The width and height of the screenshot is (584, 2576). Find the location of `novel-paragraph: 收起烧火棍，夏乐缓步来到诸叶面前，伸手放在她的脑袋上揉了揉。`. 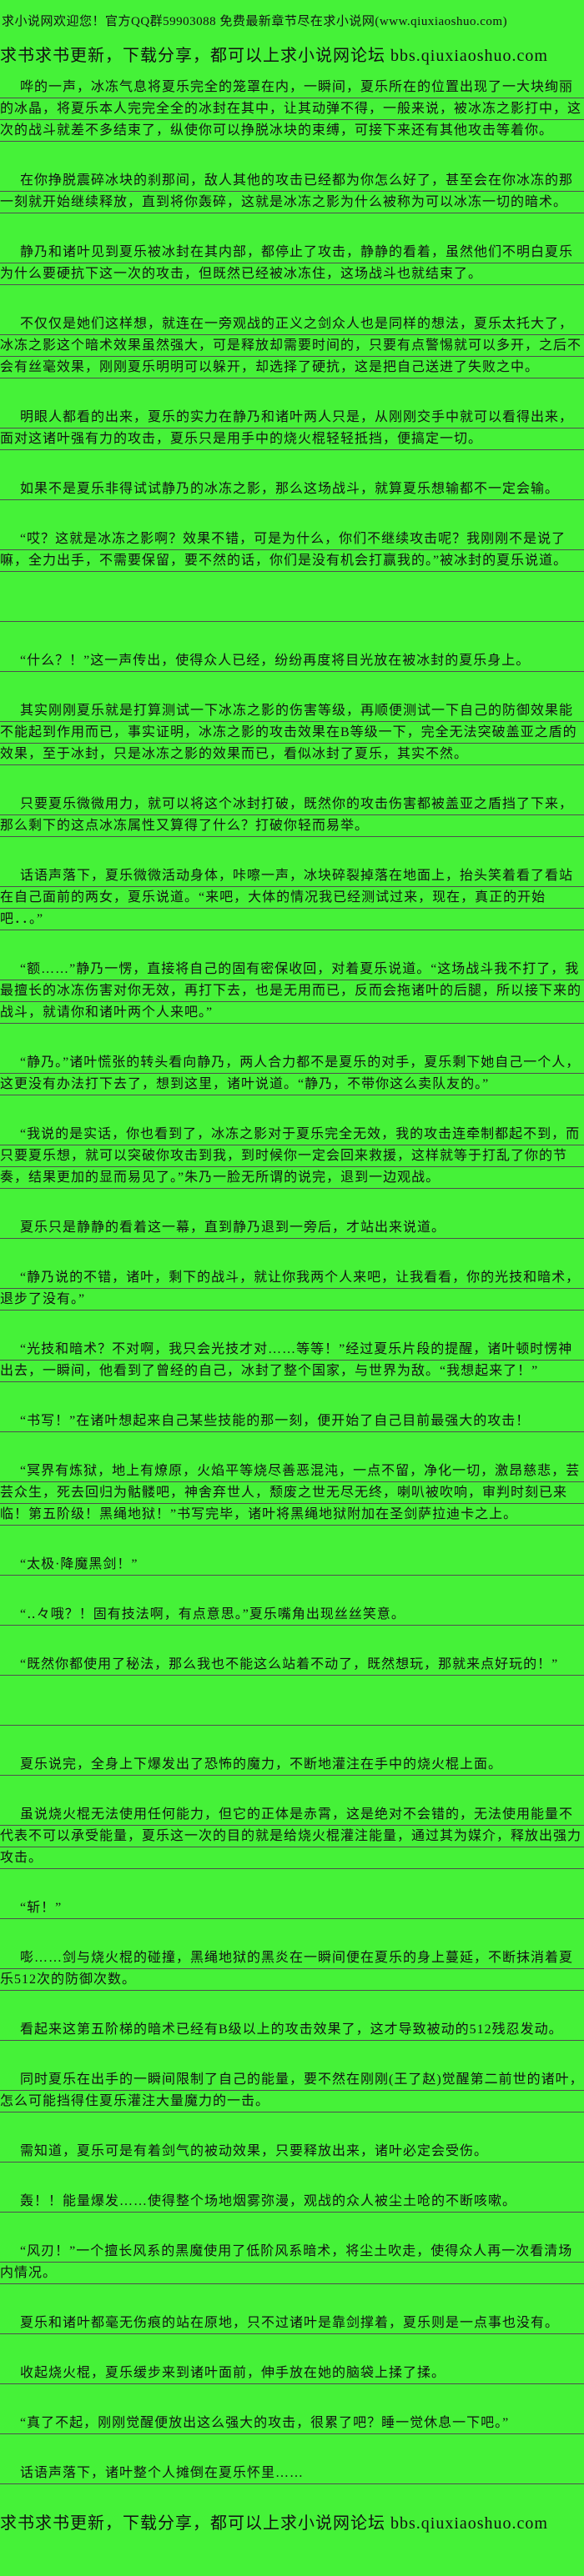

novel-paragraph: 收起烧火棍，夏乐缓步来到诸叶面前，伸手放在她的脑袋上揉了揉。 is located at coordinates (292, 2373).